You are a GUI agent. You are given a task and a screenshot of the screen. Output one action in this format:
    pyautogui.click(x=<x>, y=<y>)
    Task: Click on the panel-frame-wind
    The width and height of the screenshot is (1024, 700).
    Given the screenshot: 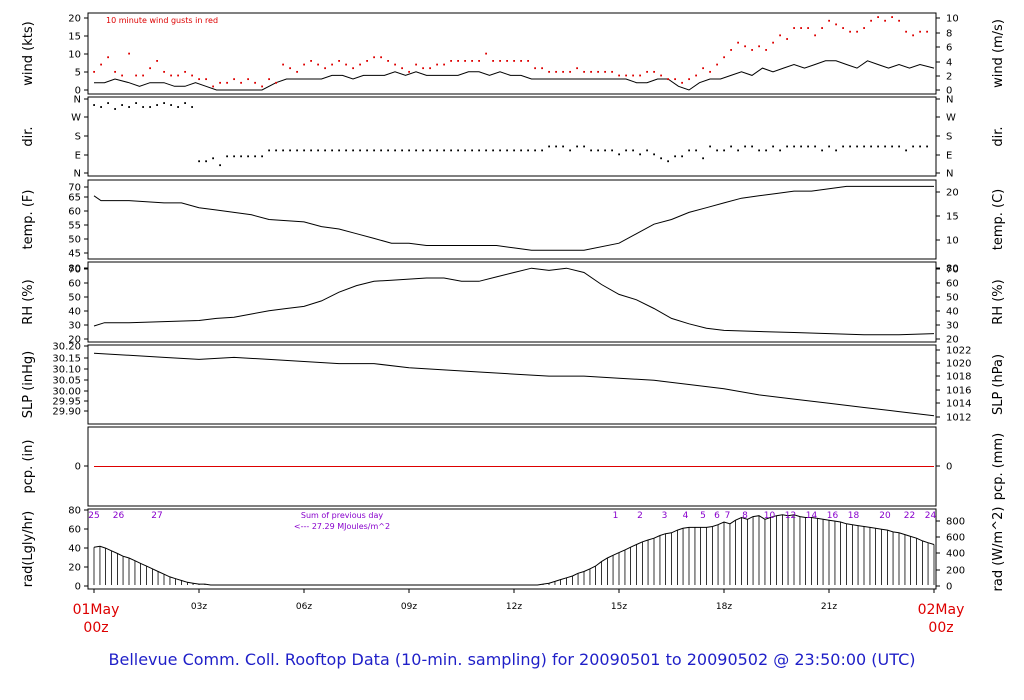 What is the action you would take?
    pyautogui.click(x=512, y=53)
    